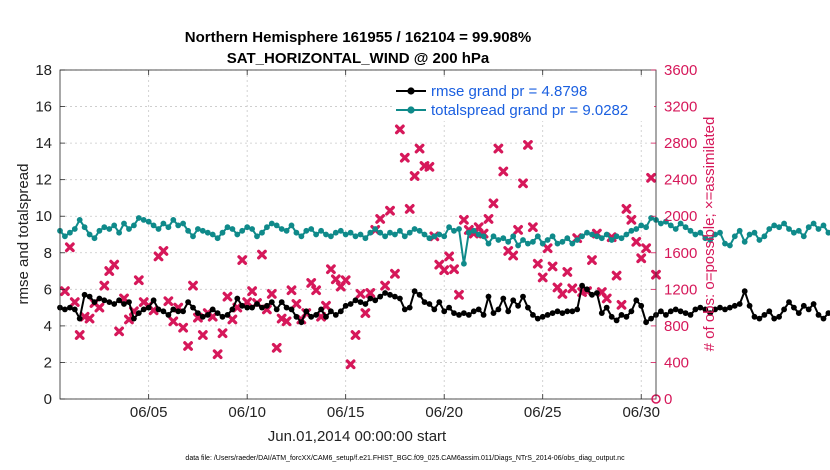 The height and width of the screenshot is (470, 830). I want to click on legend-background, so click(523, 99).